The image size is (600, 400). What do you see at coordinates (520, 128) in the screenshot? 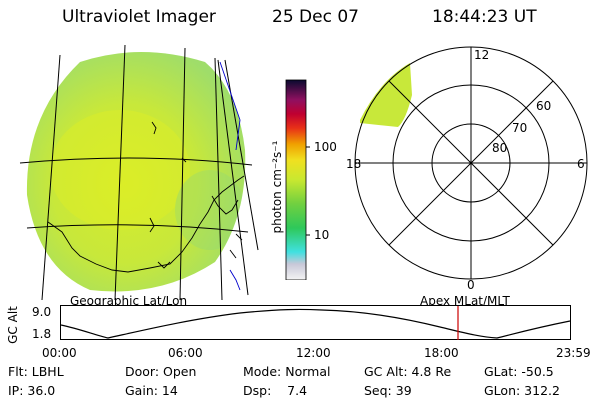
I see `lat-label-70: 70` at bounding box center [520, 128].